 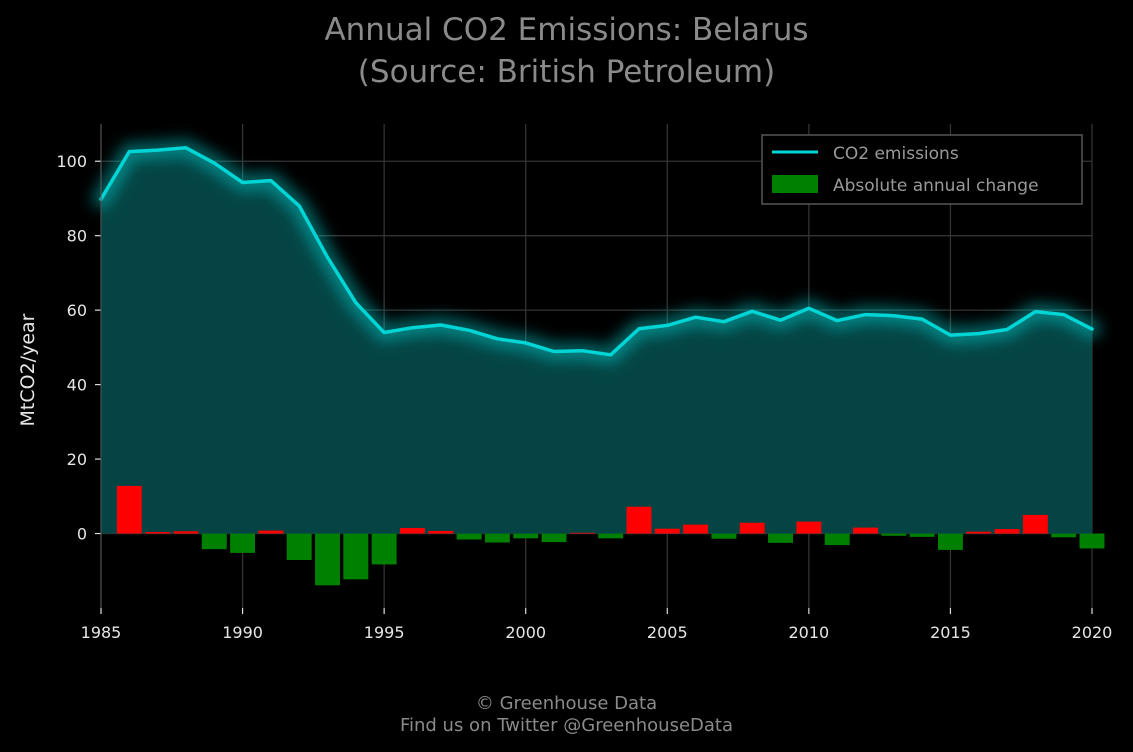 I want to click on chart-subtitle: (Source: British Petroleum), so click(x=566, y=72).